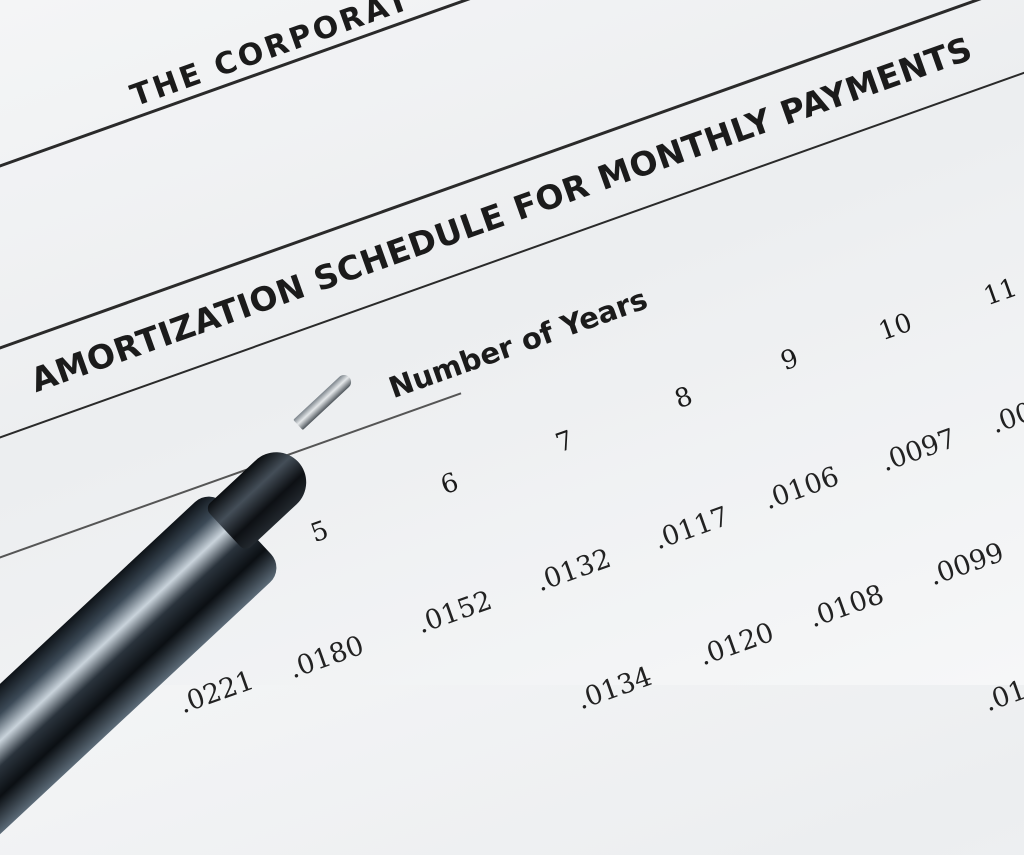 Image resolution: width=1024 pixels, height=855 pixels. What do you see at coordinates (326, 657) in the screenshot?
I see `table-cell: .0180` at bounding box center [326, 657].